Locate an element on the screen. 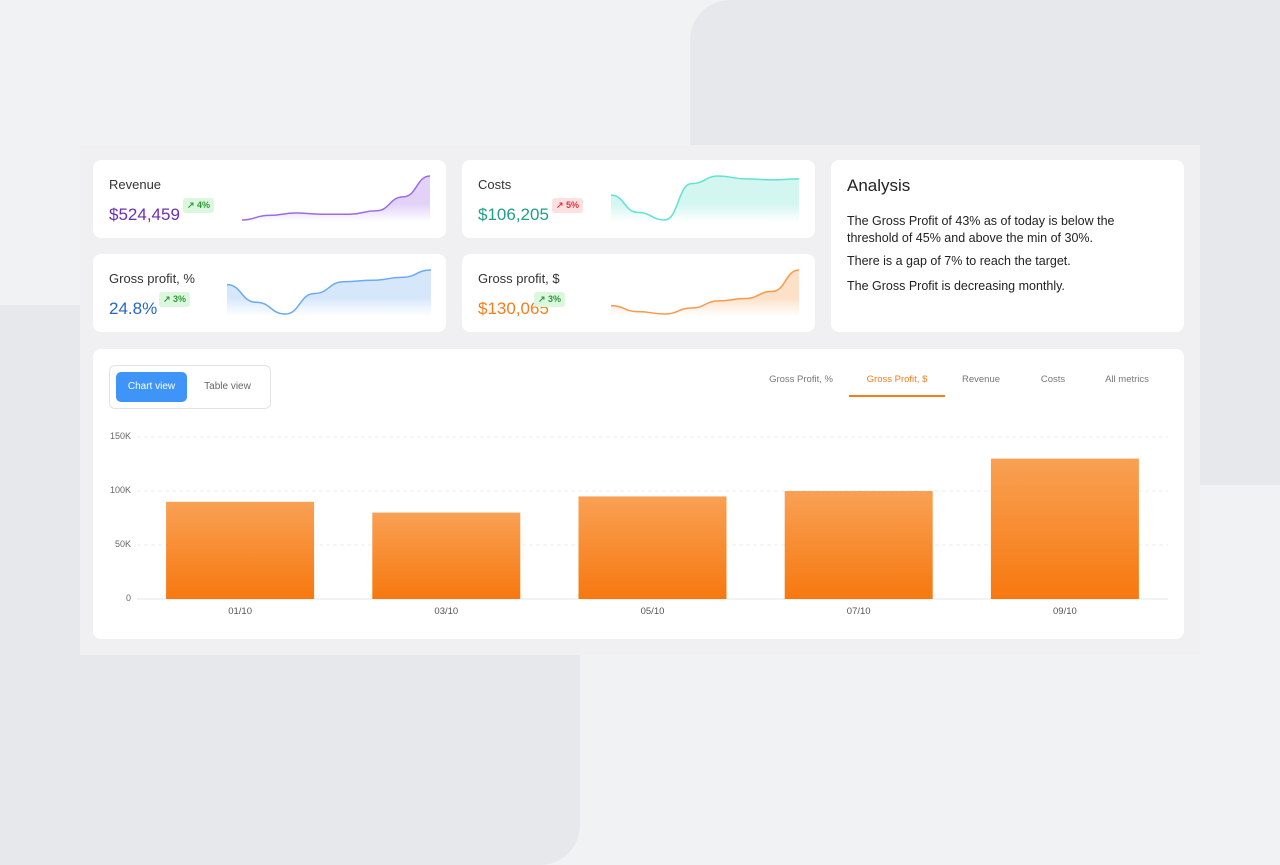 This screenshot has width=1280, height=865. metric-tab: All metrics is located at coordinates (1127, 379).